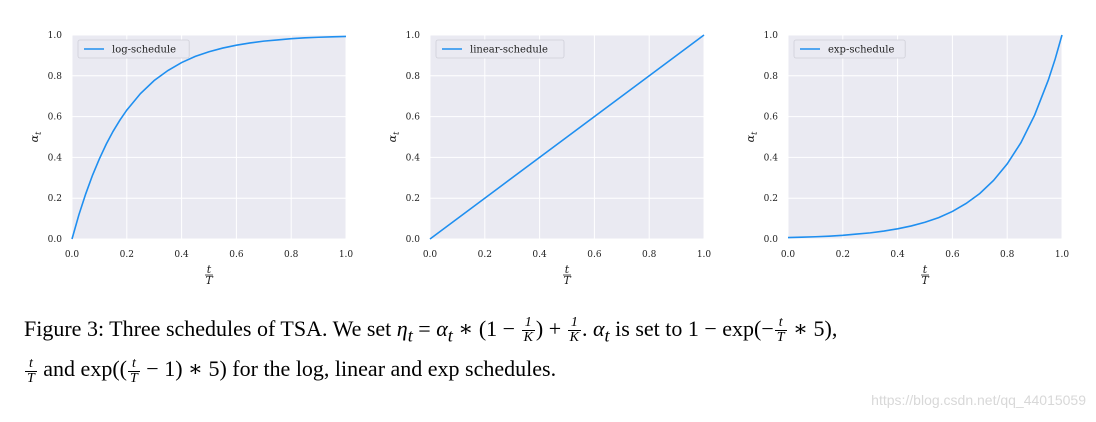 This screenshot has height=422, width=1096. What do you see at coordinates (450, 335) in the screenshot?
I see `caption-alpha-sub: t` at bounding box center [450, 335].